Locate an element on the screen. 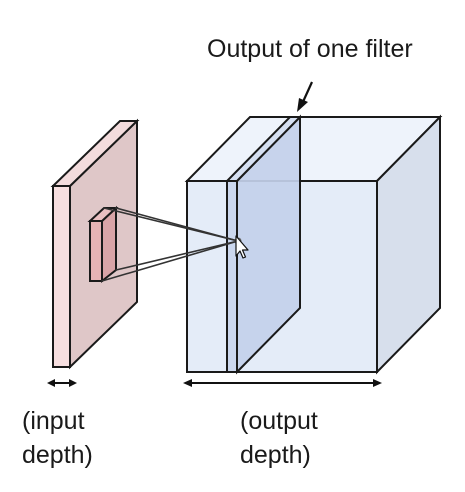 The image size is (465, 492). input-depth-label-line1: (input is located at coordinates (53, 421).